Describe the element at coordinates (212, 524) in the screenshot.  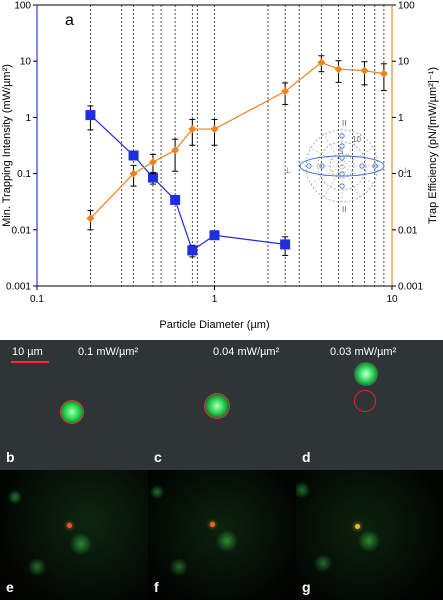
I see `trapped-particle-f` at that location.